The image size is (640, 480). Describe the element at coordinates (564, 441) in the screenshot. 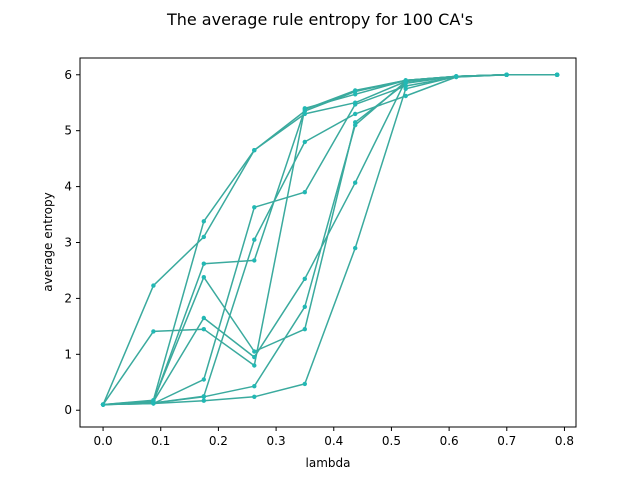

I see `x-tick-label: 0.8` at that location.